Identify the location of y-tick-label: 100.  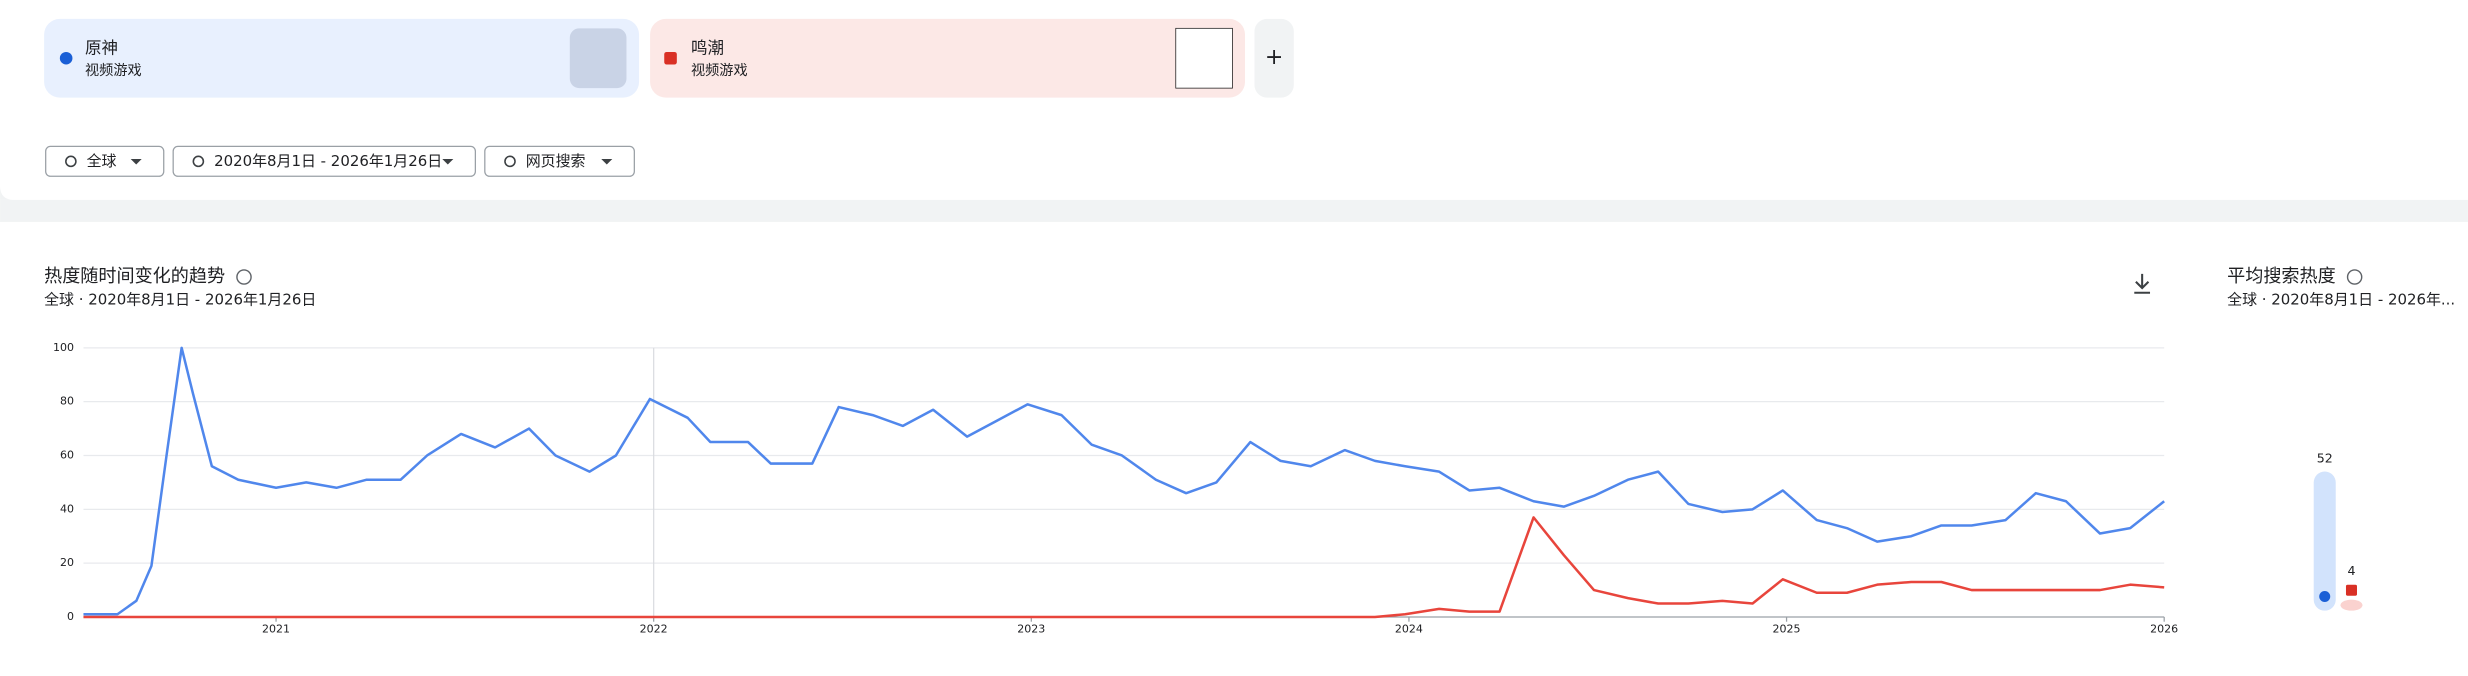
(63, 347).